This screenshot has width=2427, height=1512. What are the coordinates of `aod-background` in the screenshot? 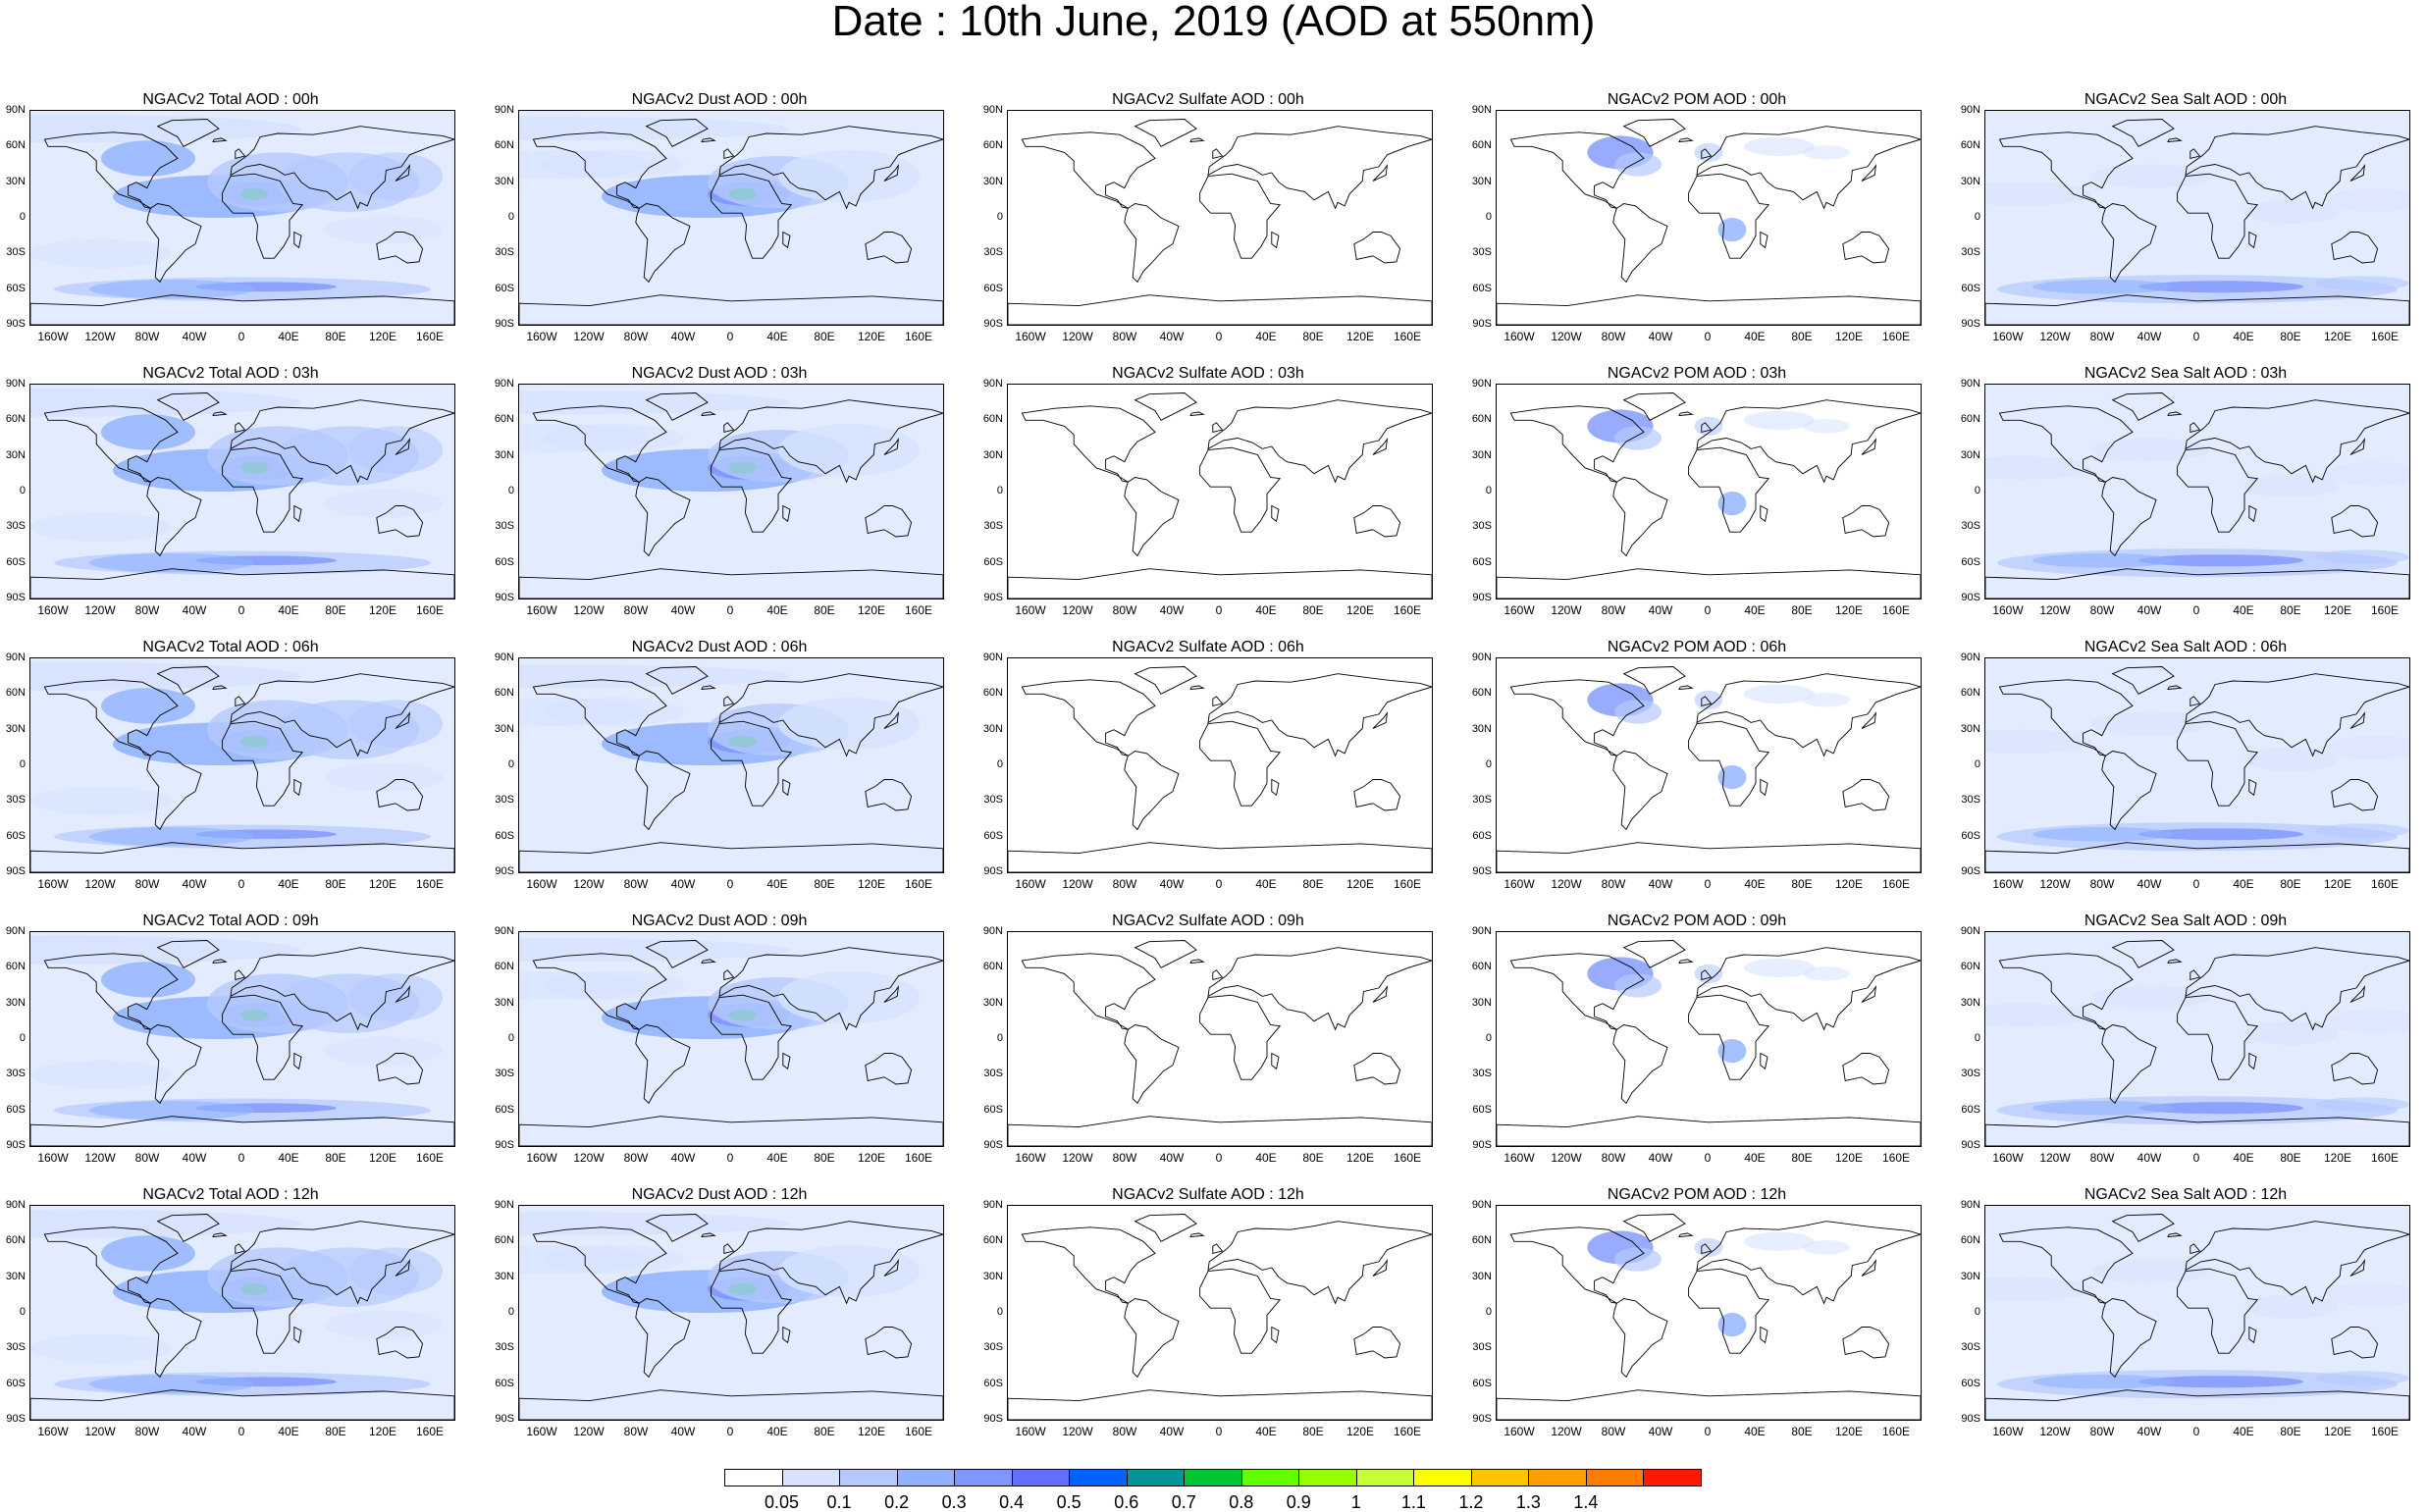 It's located at (1220, 1039).